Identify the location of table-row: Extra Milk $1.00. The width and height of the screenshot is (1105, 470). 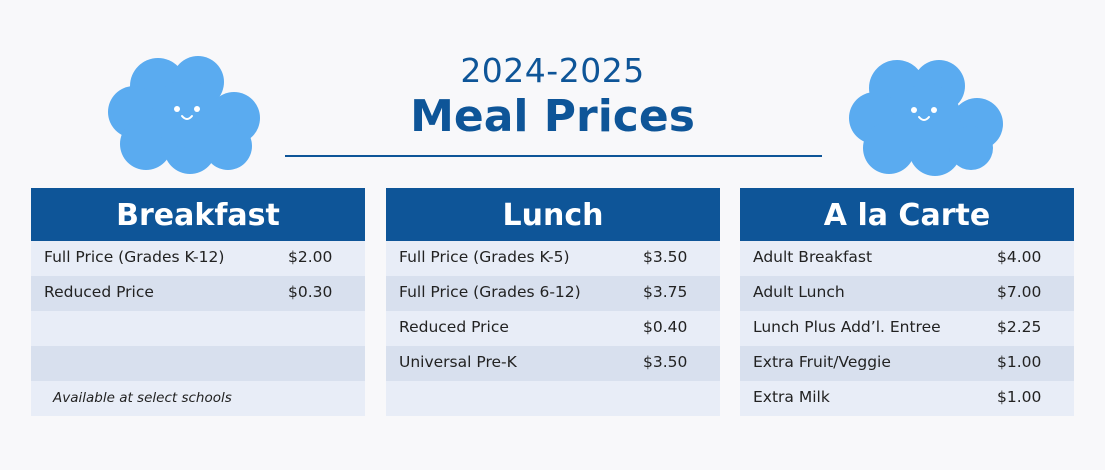
(907, 398).